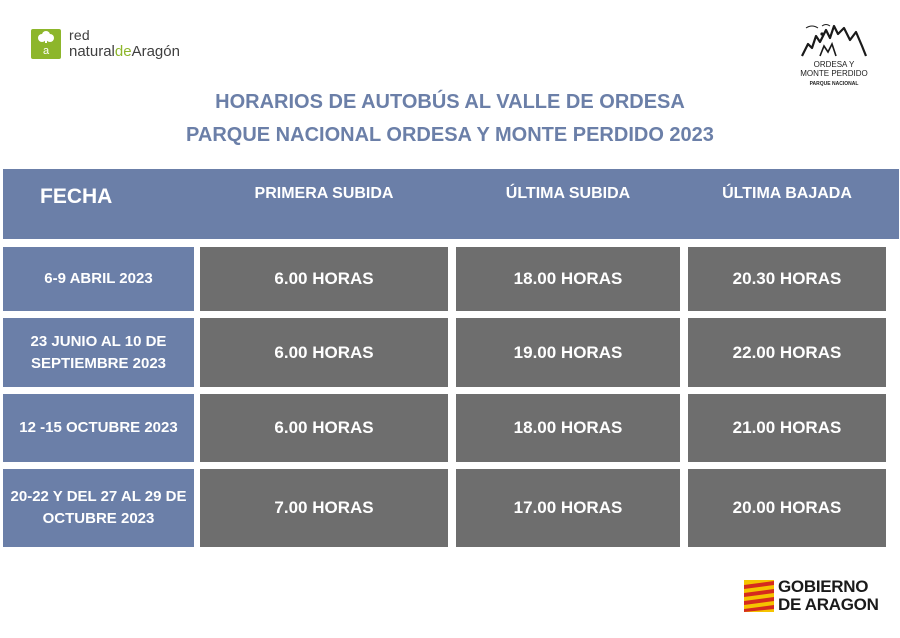 The width and height of the screenshot is (900, 638). I want to click on row-3-primera-subida-text: 6.00 HORAS, so click(324, 427).